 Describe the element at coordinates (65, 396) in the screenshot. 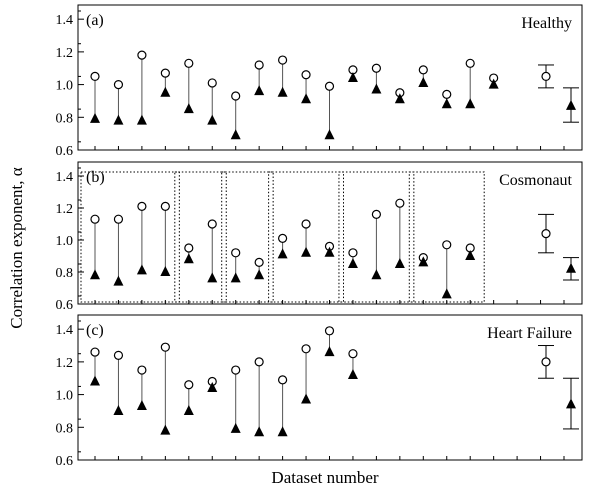

I see `y-tick-label: 1.0` at that location.